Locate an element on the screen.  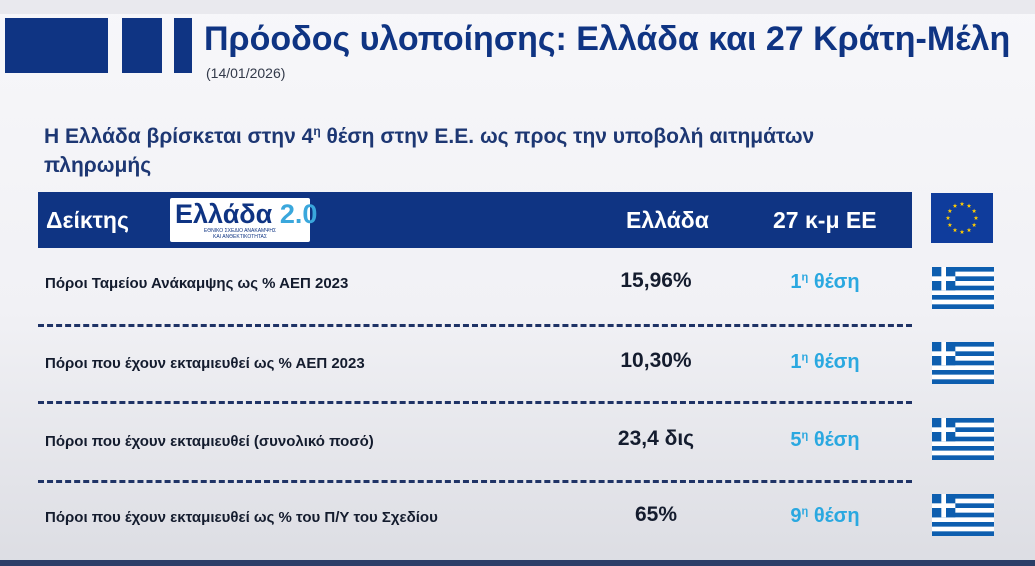
row-greece-value: 23,4 δις is located at coordinates (656, 438).